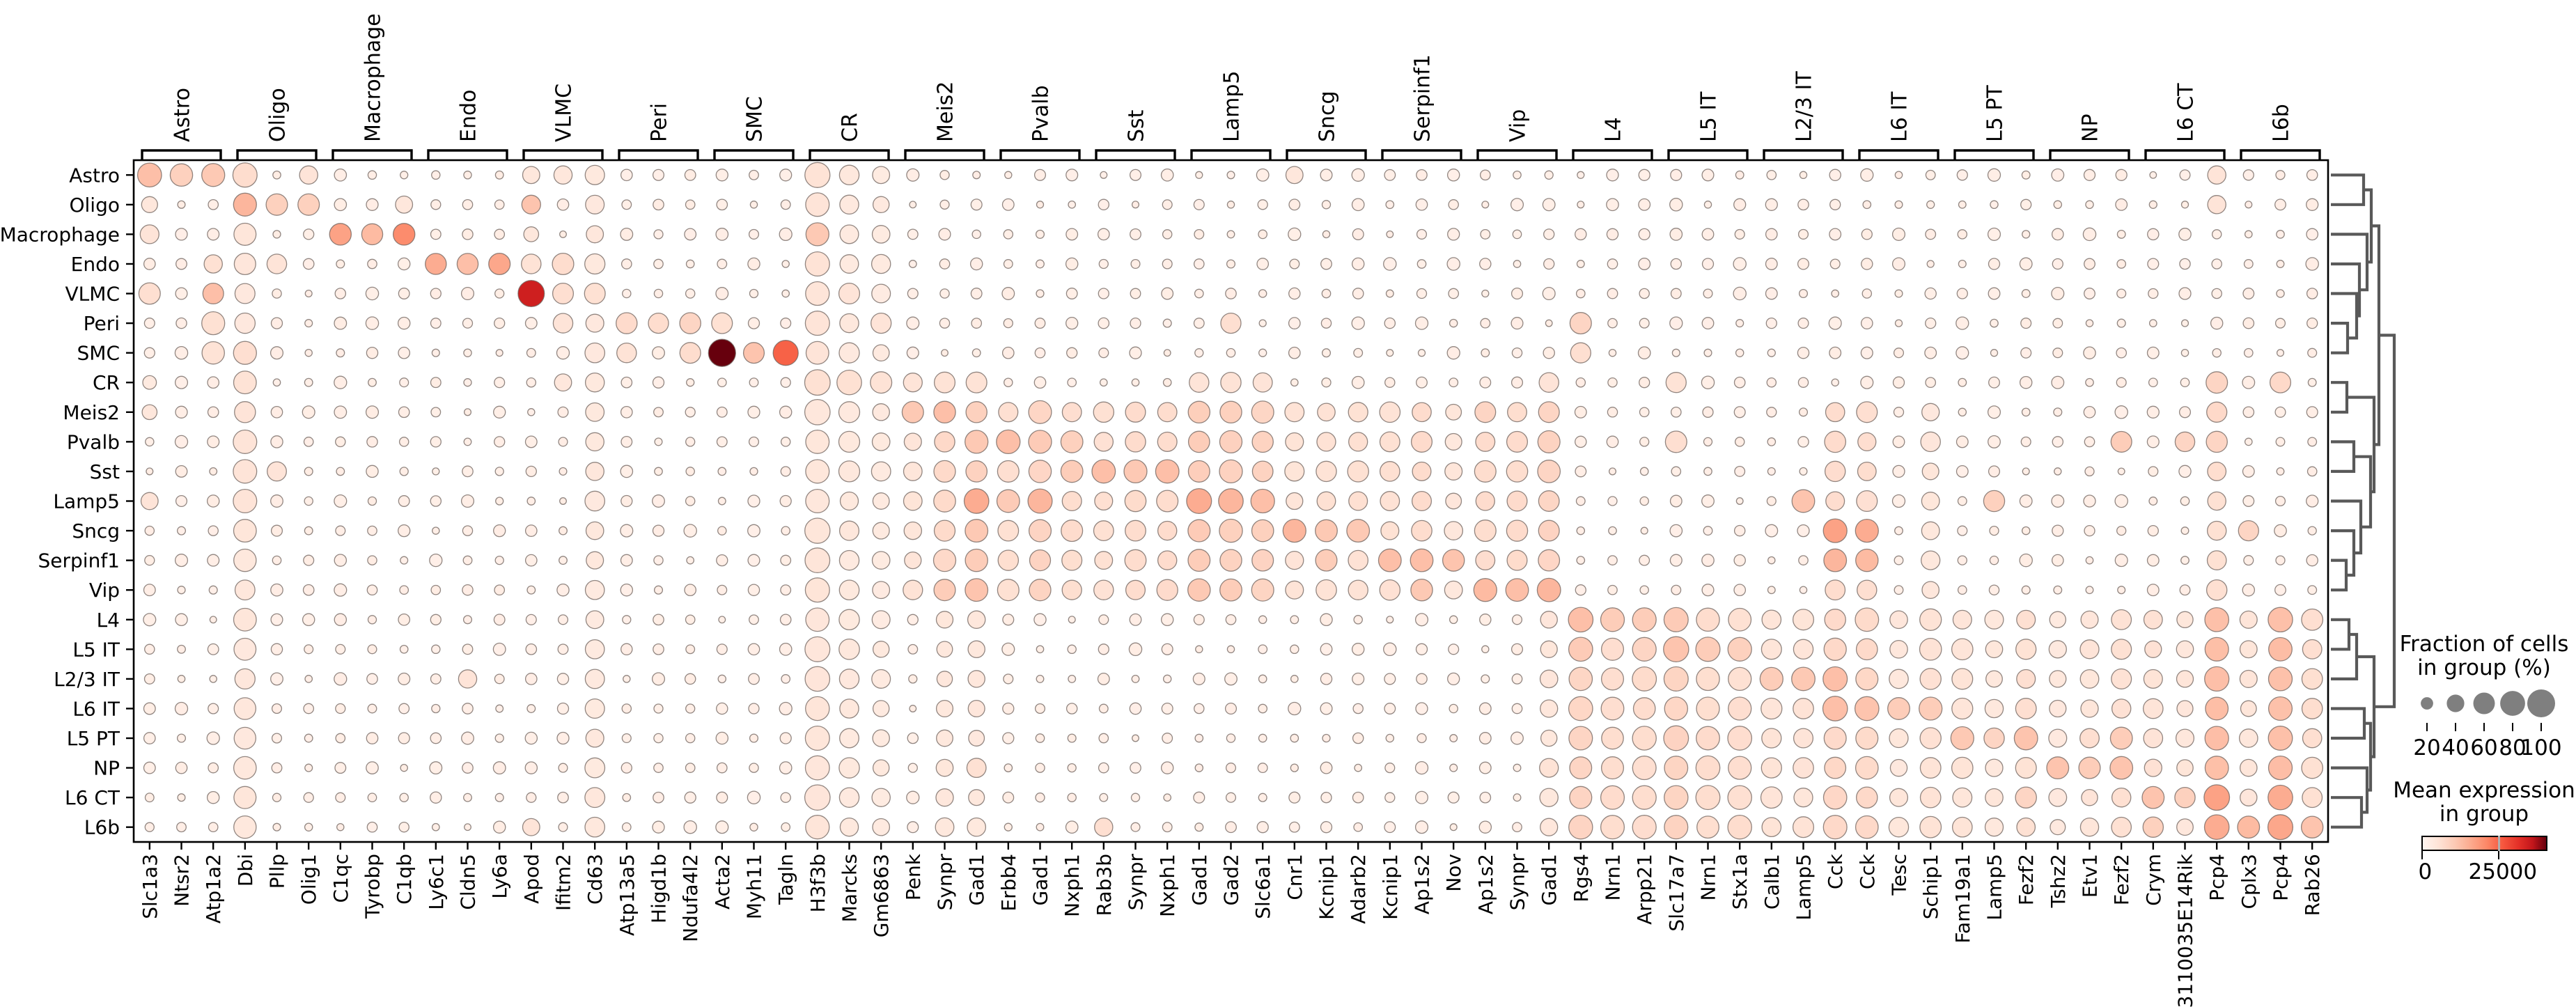 This screenshot has width=2576, height=1007. I want to click on gene-label: Kcnip1, so click(1391, 887).